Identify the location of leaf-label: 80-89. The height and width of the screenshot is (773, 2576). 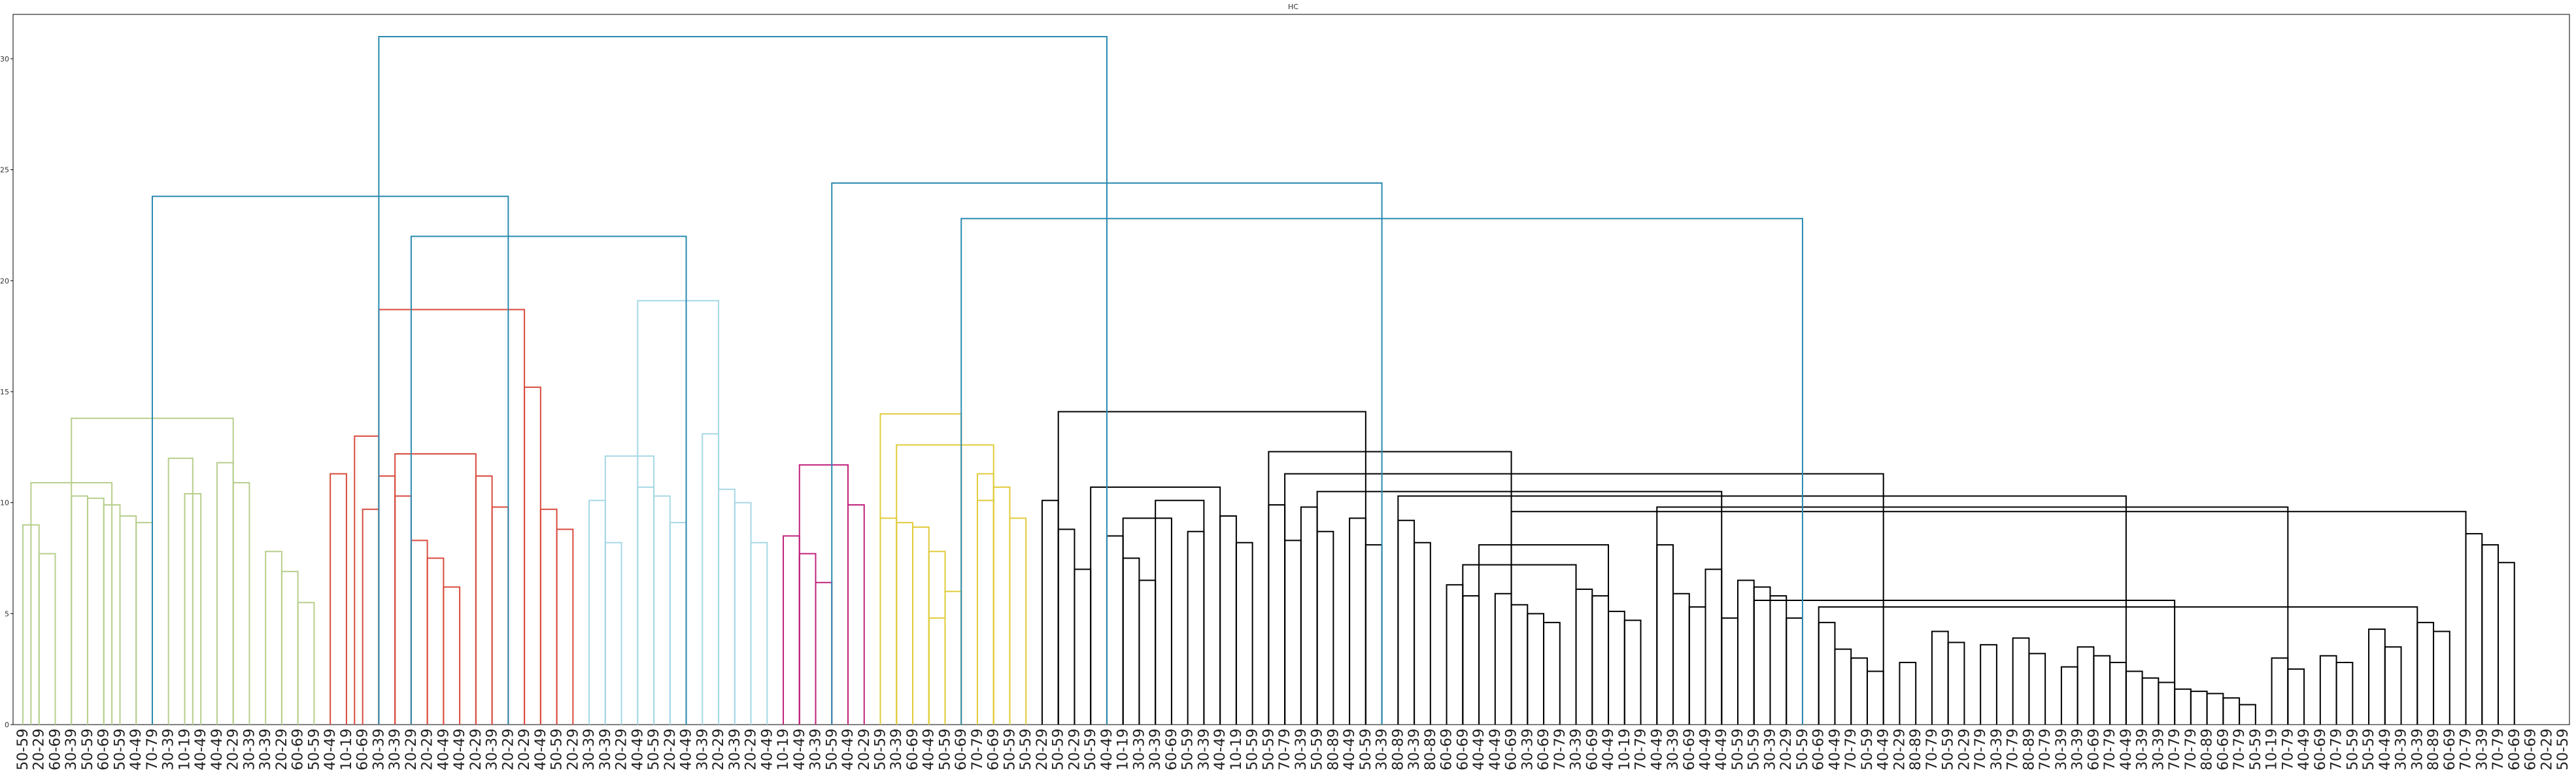
(1431, 749).